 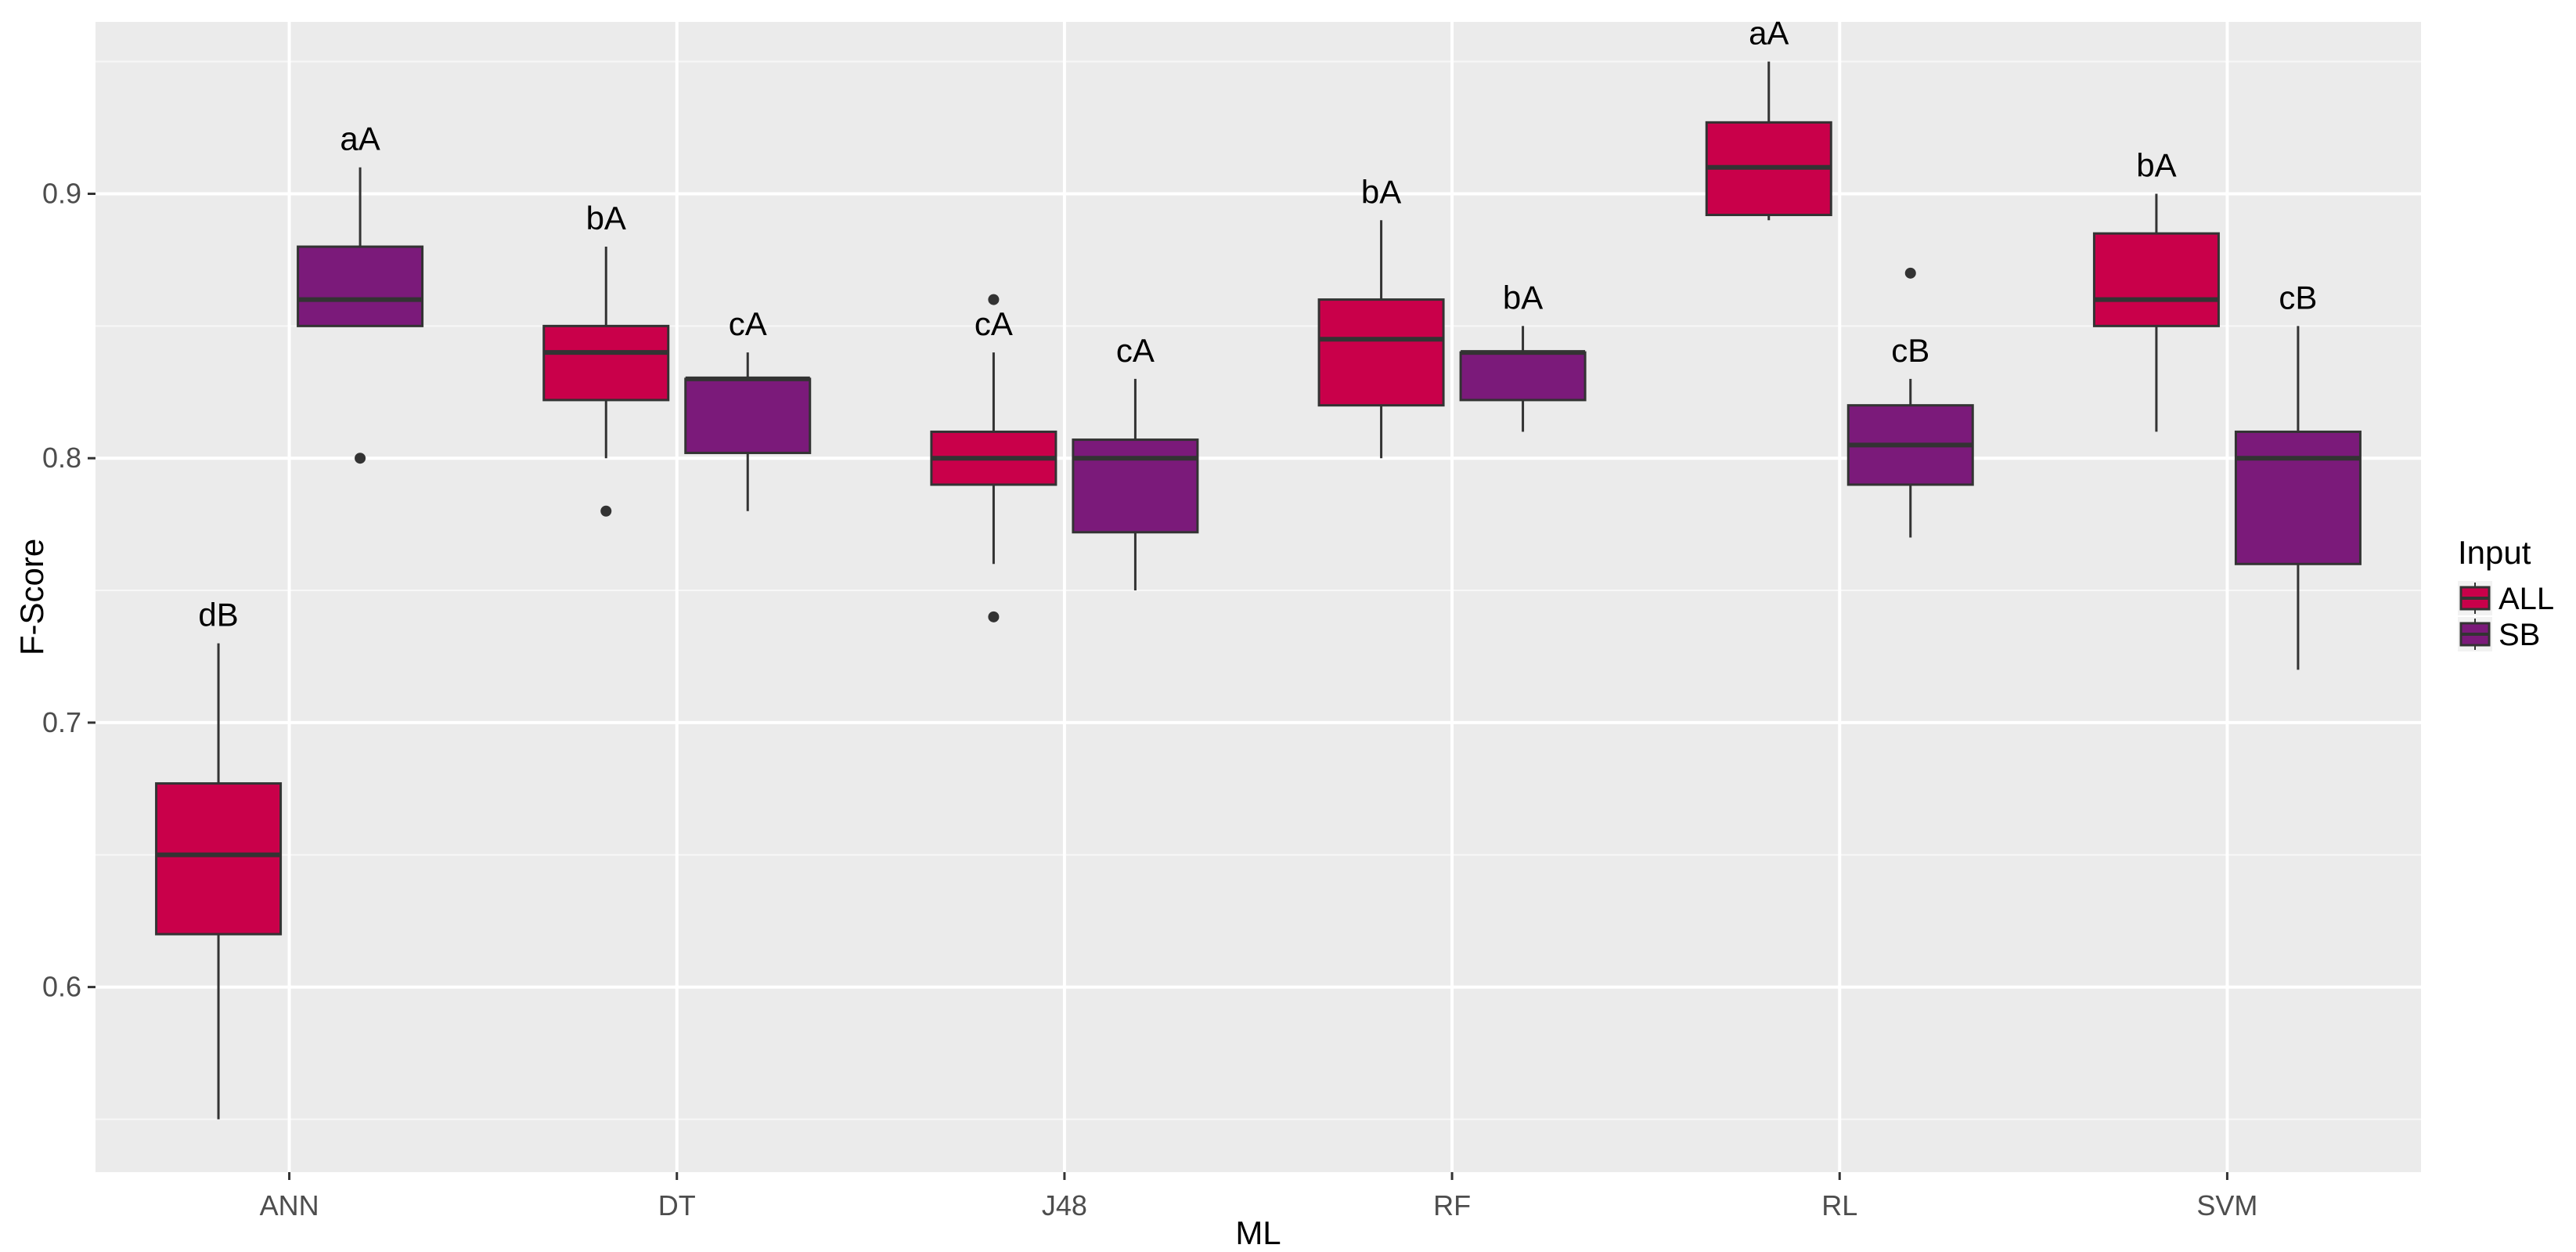 What do you see at coordinates (218, 615) in the screenshot?
I see `significance-label: dB` at bounding box center [218, 615].